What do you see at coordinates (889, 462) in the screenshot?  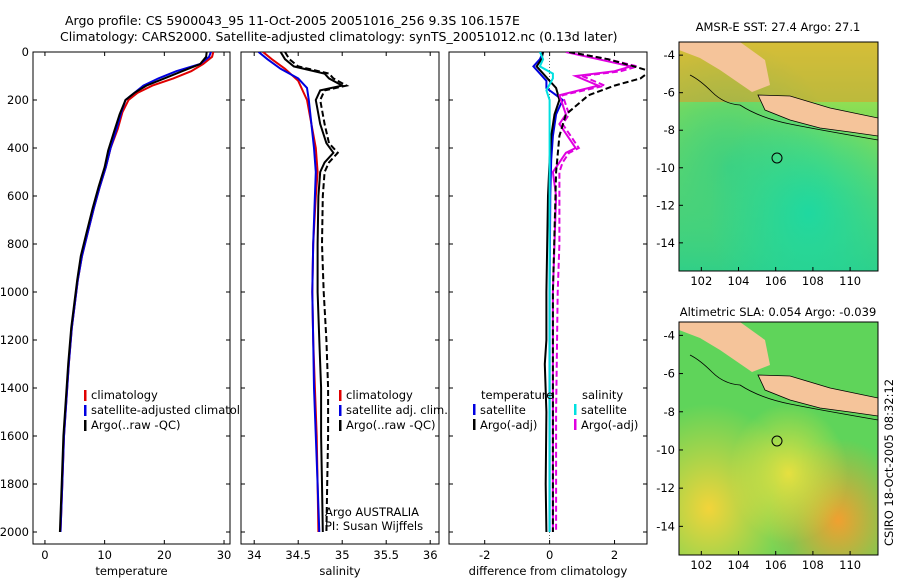 I see `side-stamp: CSIRO 18-Oct-2005 08:32:12` at bounding box center [889, 462].